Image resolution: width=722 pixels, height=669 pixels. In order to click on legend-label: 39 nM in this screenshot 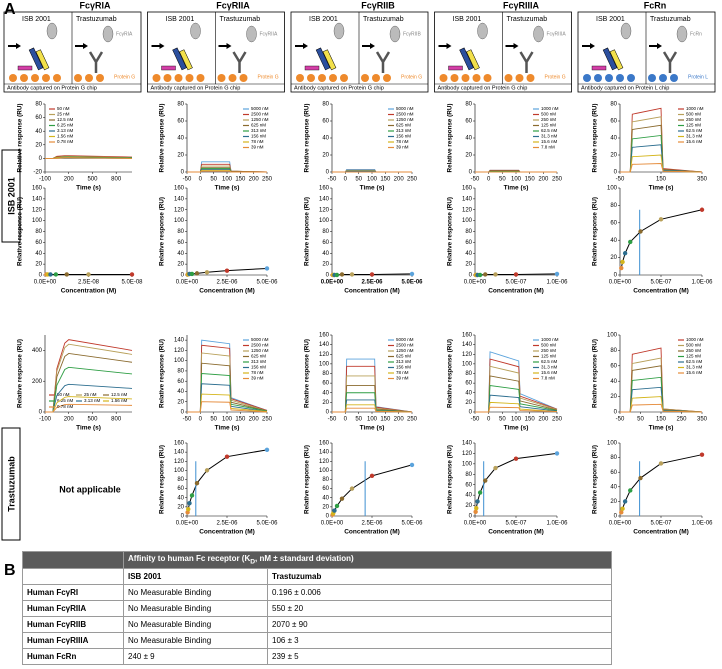, I will do `click(402, 147)`.